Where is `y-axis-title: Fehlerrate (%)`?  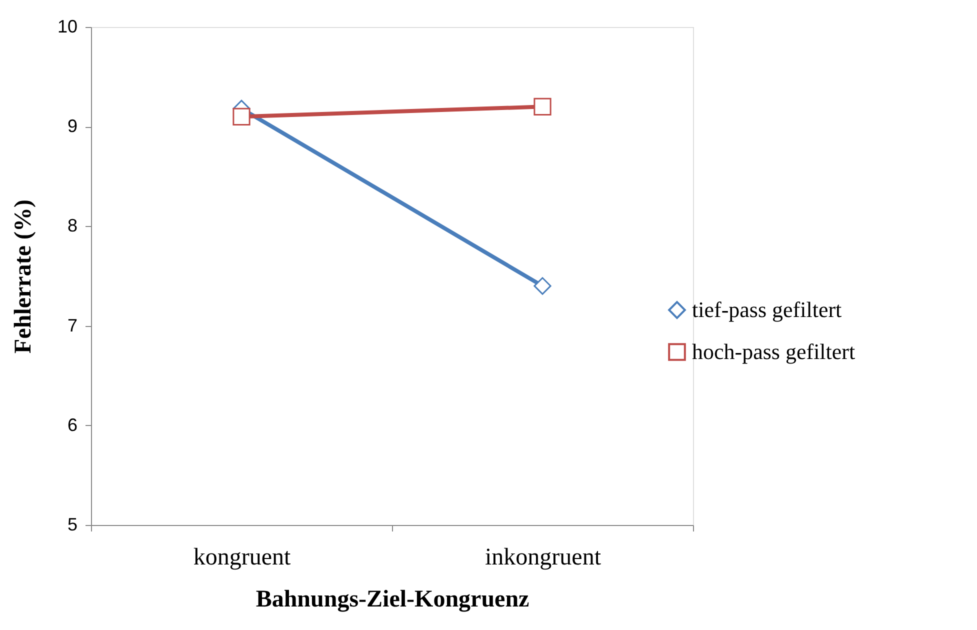 y-axis-title: Fehlerrate (%) is located at coordinates (23, 277).